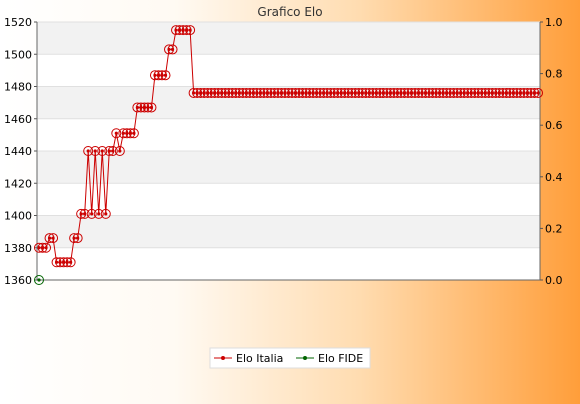 The image size is (580, 404). What do you see at coordinates (18, 151) in the screenshot?
I see `y-tick-label: 1440` at bounding box center [18, 151].